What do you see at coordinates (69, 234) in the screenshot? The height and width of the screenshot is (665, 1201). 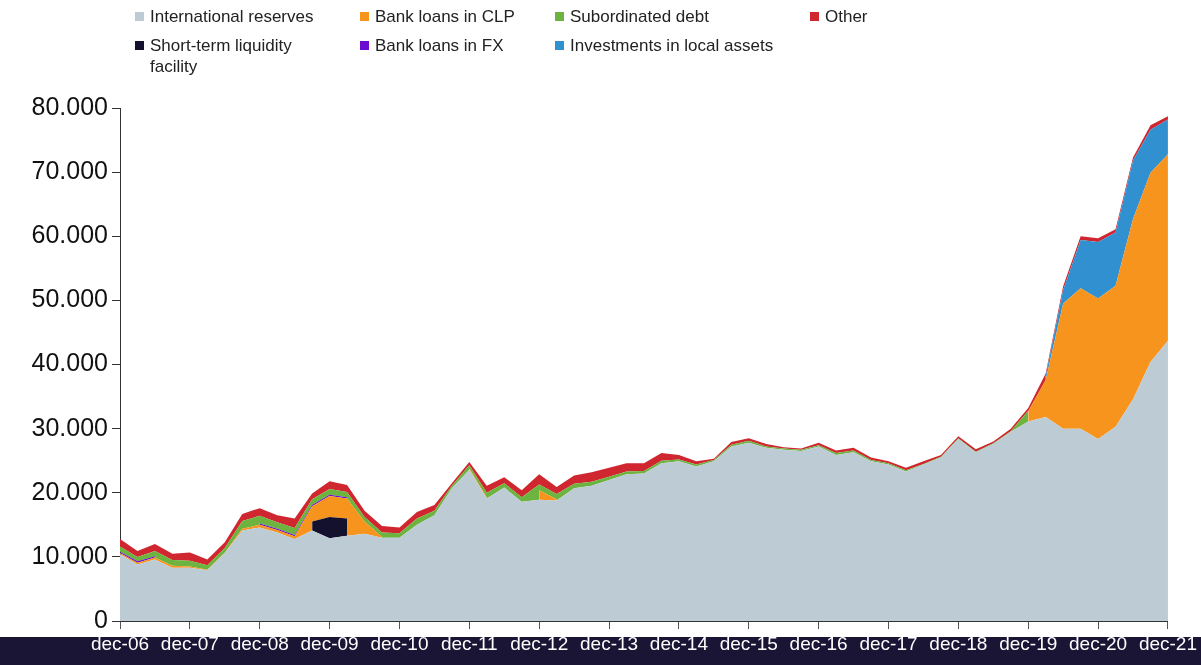 I see `y-tick-label: 60.000` at bounding box center [69, 234].